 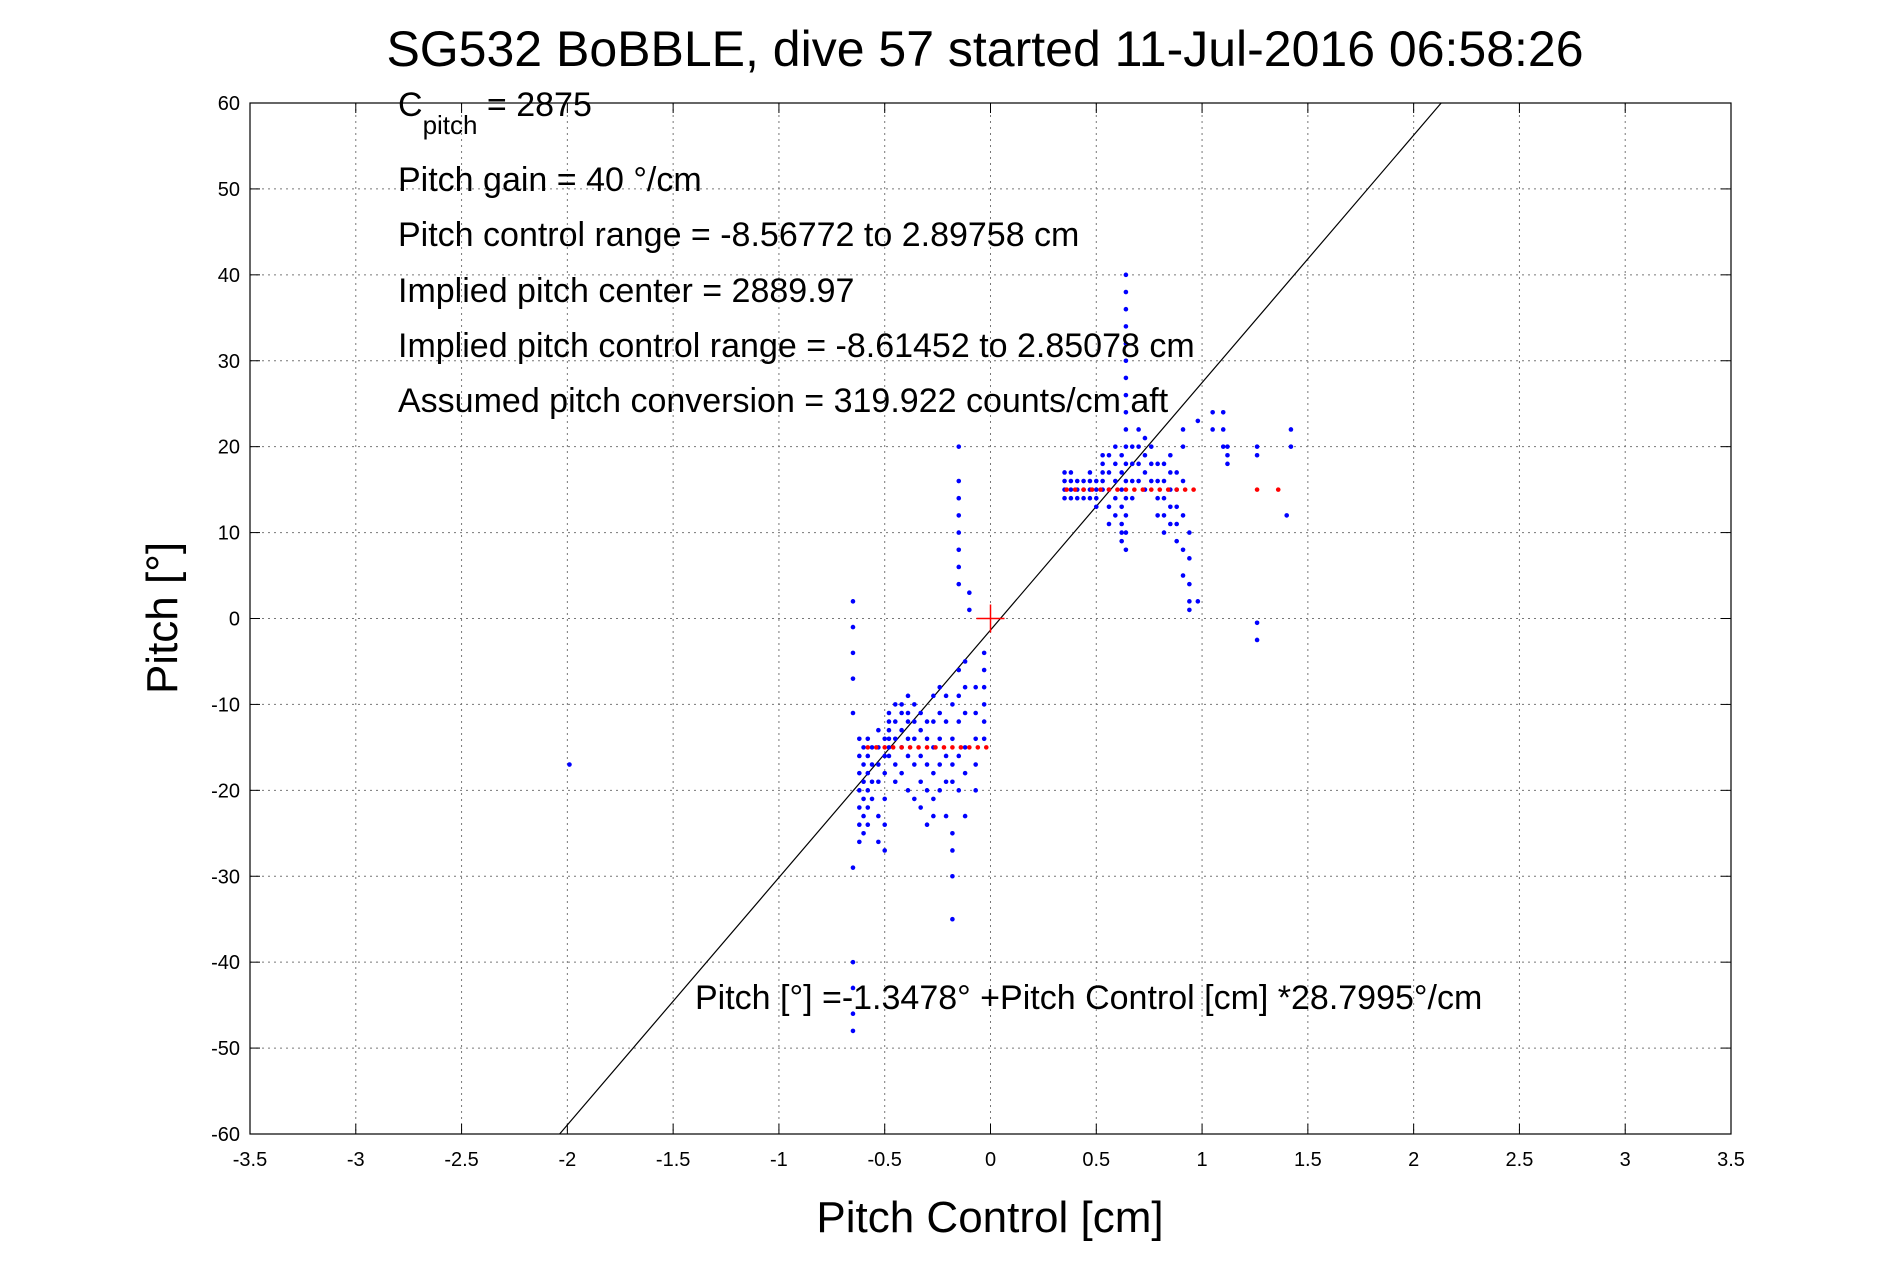 I want to click on x-tick-label: -2, so click(x=567, y=1160).